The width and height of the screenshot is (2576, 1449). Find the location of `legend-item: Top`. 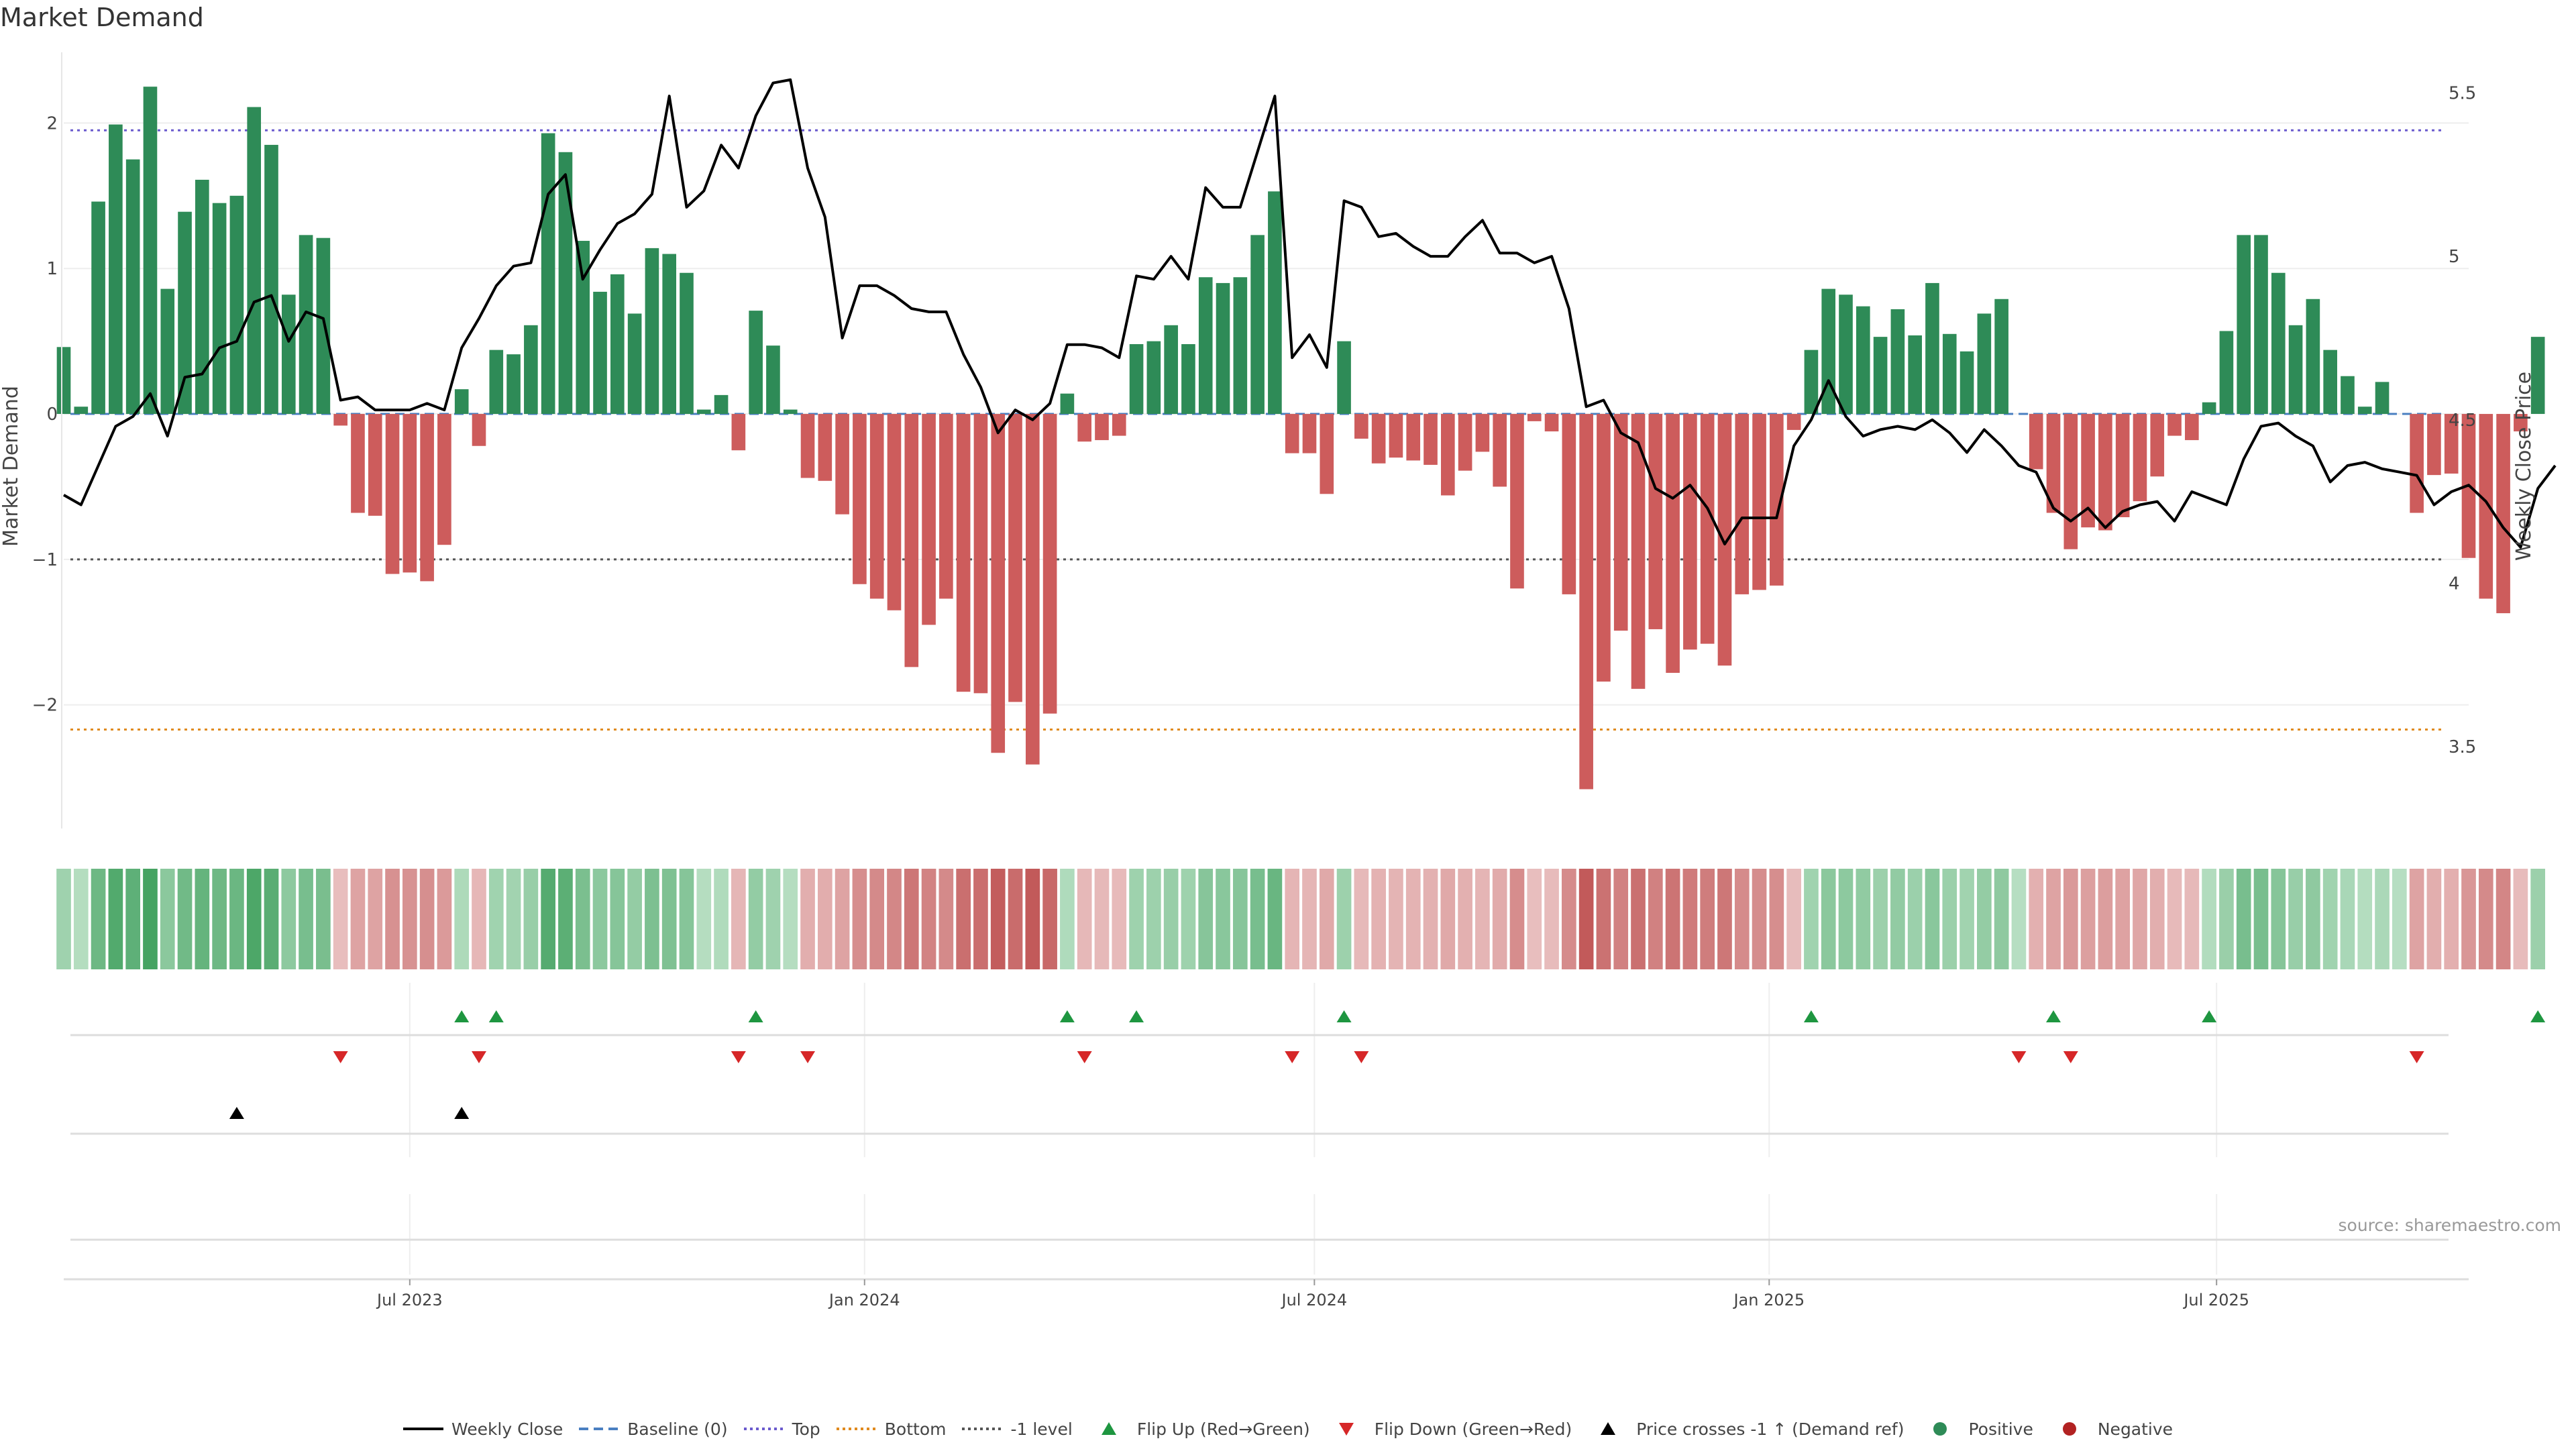

legend-item: Top is located at coordinates (781, 1429).